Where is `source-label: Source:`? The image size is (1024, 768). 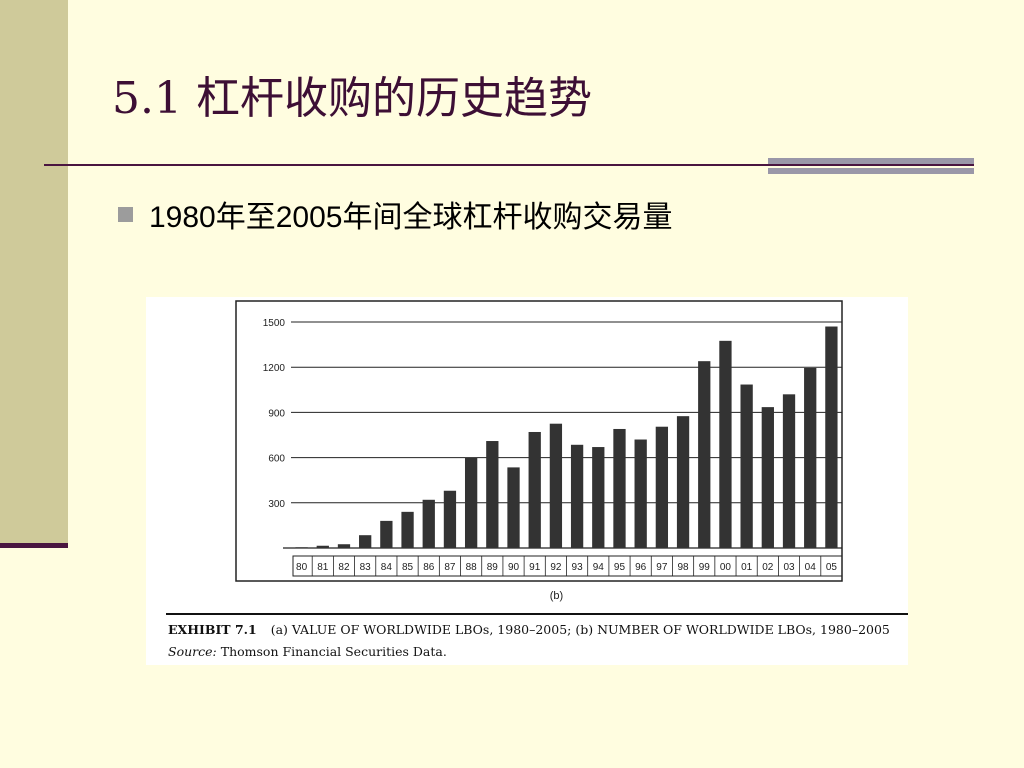
source-label: Source: is located at coordinates (192, 651).